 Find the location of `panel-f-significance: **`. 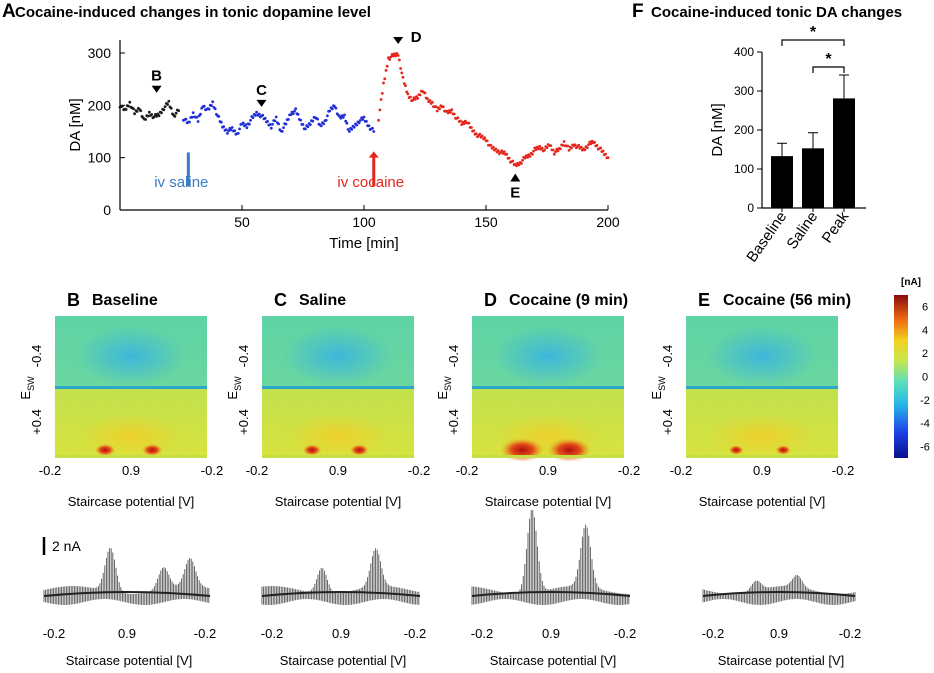

panel-f-significance: ** is located at coordinates (813, 48).